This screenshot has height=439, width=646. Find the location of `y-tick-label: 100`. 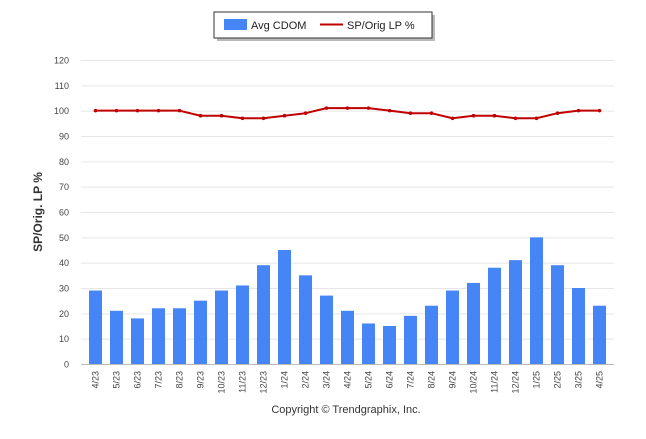

y-tick-label: 100 is located at coordinates (61, 111).